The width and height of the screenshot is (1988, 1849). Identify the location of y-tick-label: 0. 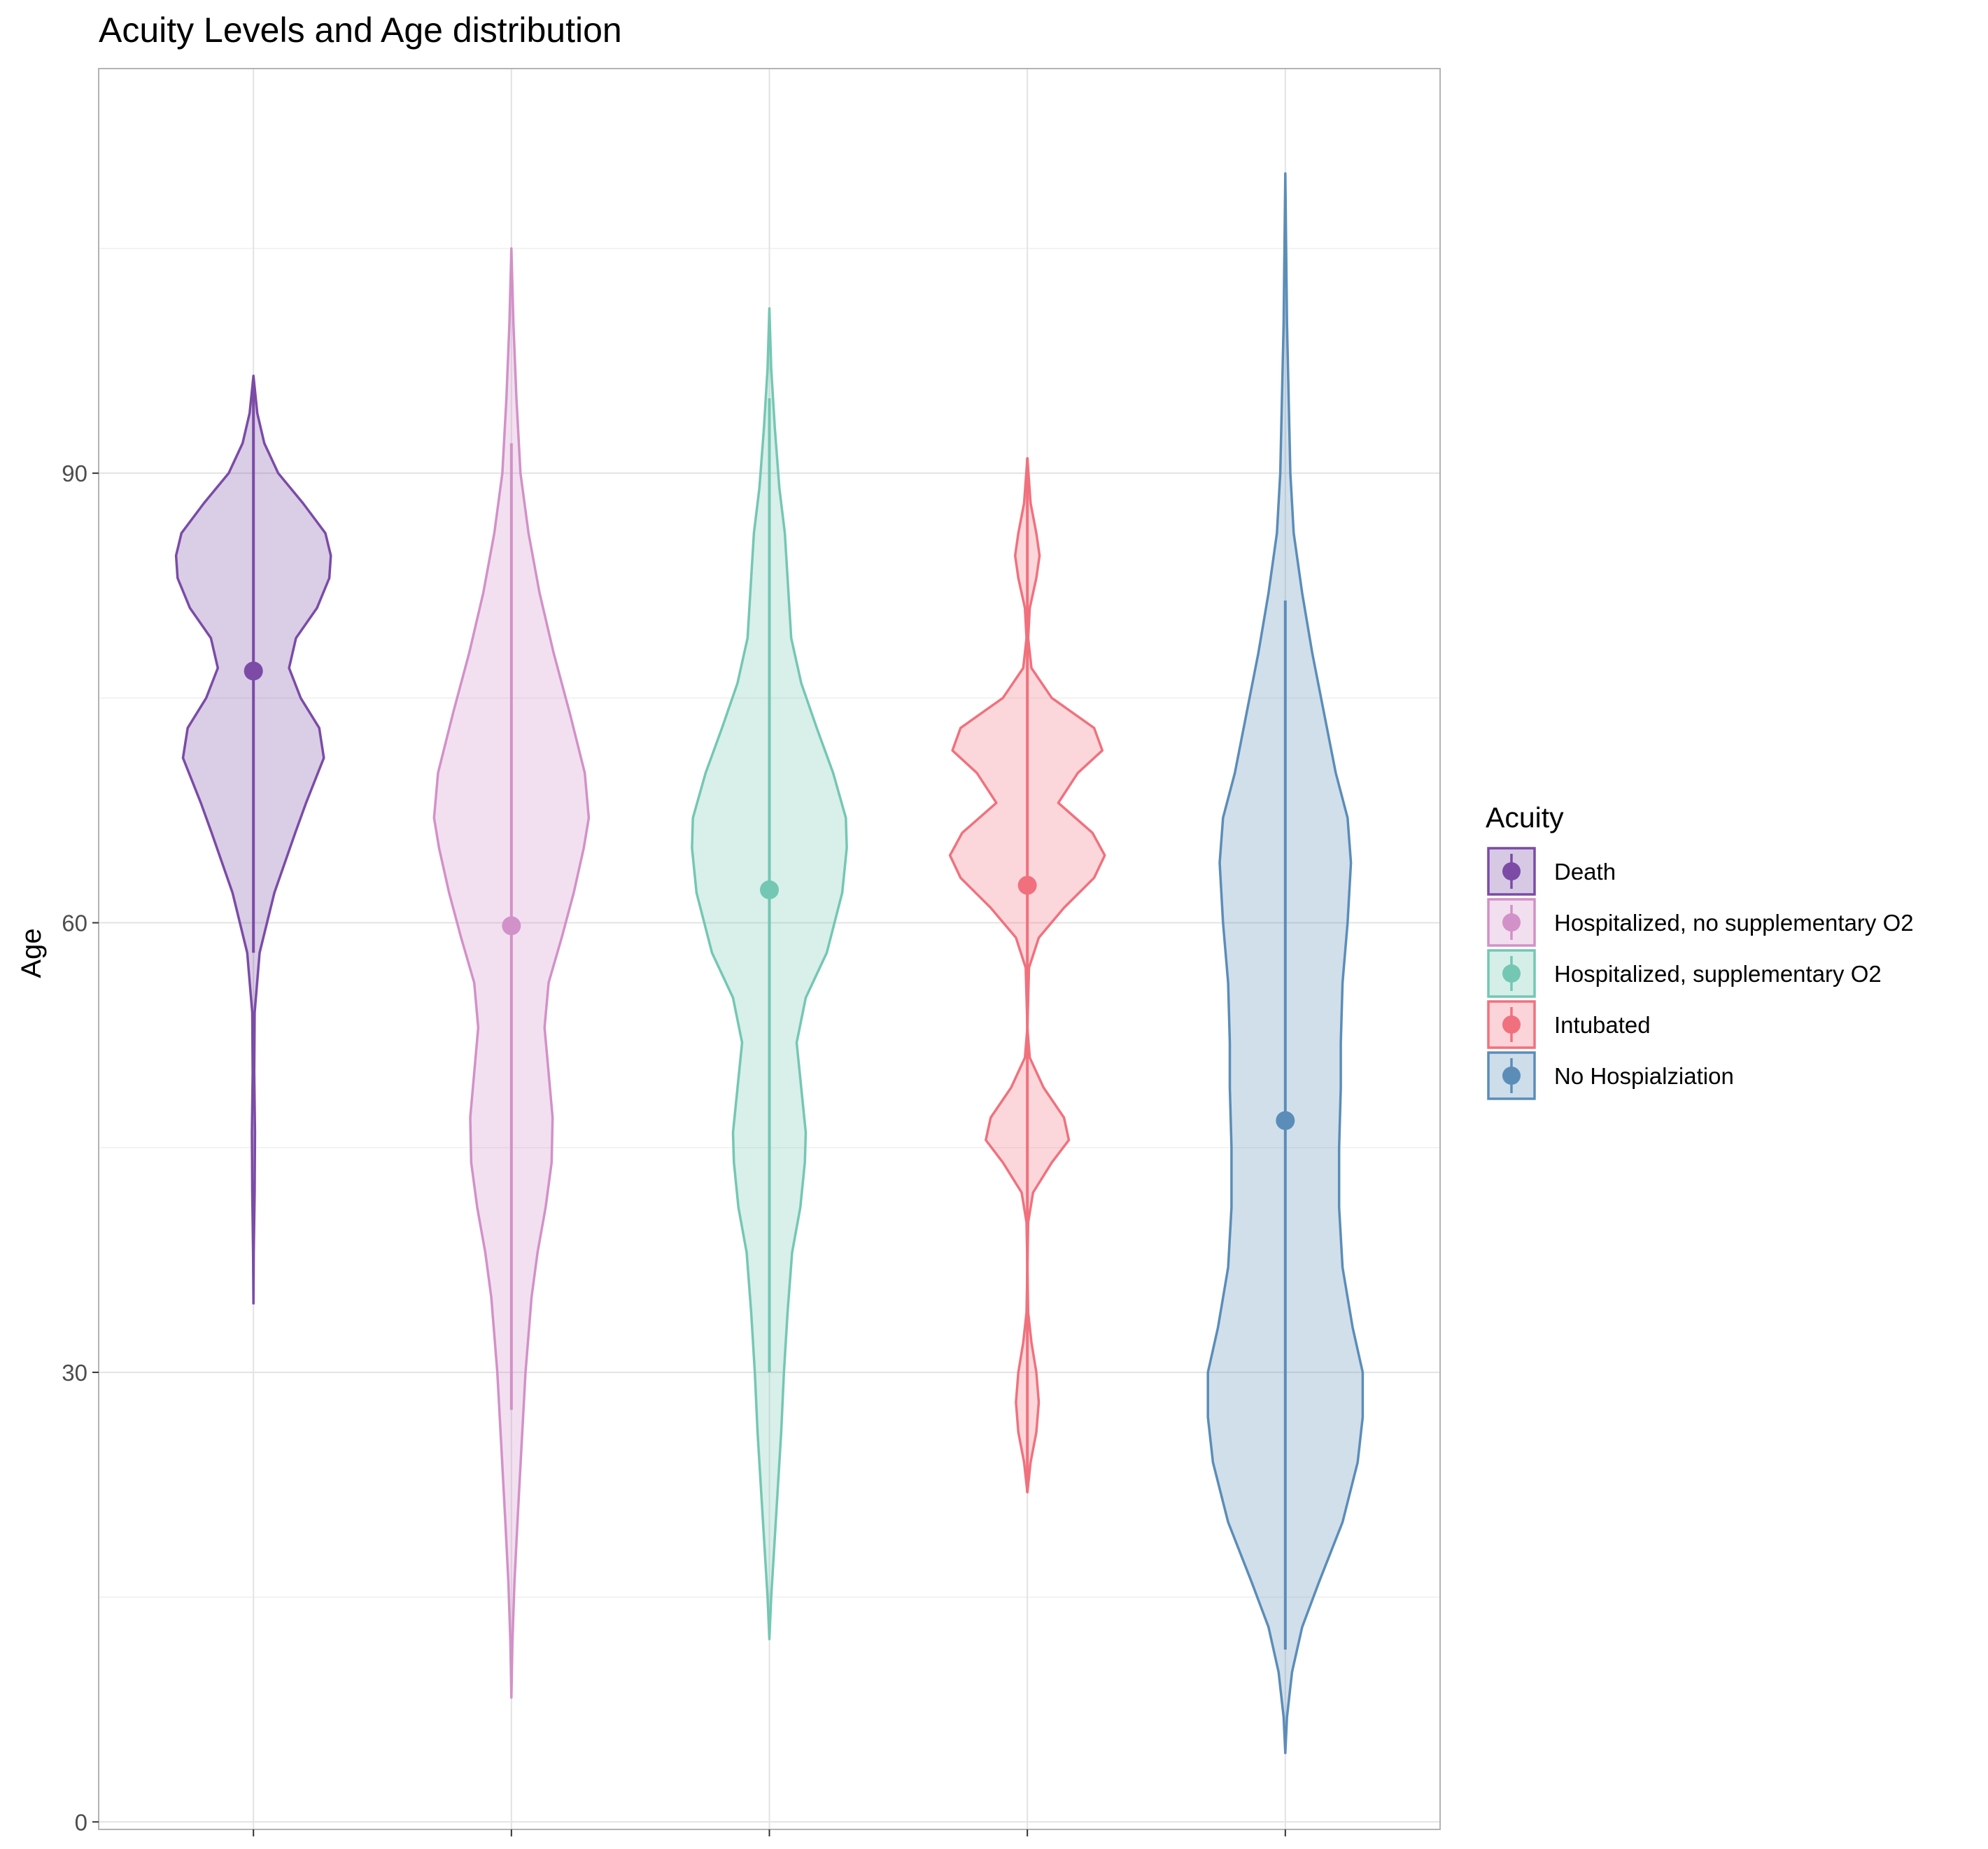
(81, 1822).